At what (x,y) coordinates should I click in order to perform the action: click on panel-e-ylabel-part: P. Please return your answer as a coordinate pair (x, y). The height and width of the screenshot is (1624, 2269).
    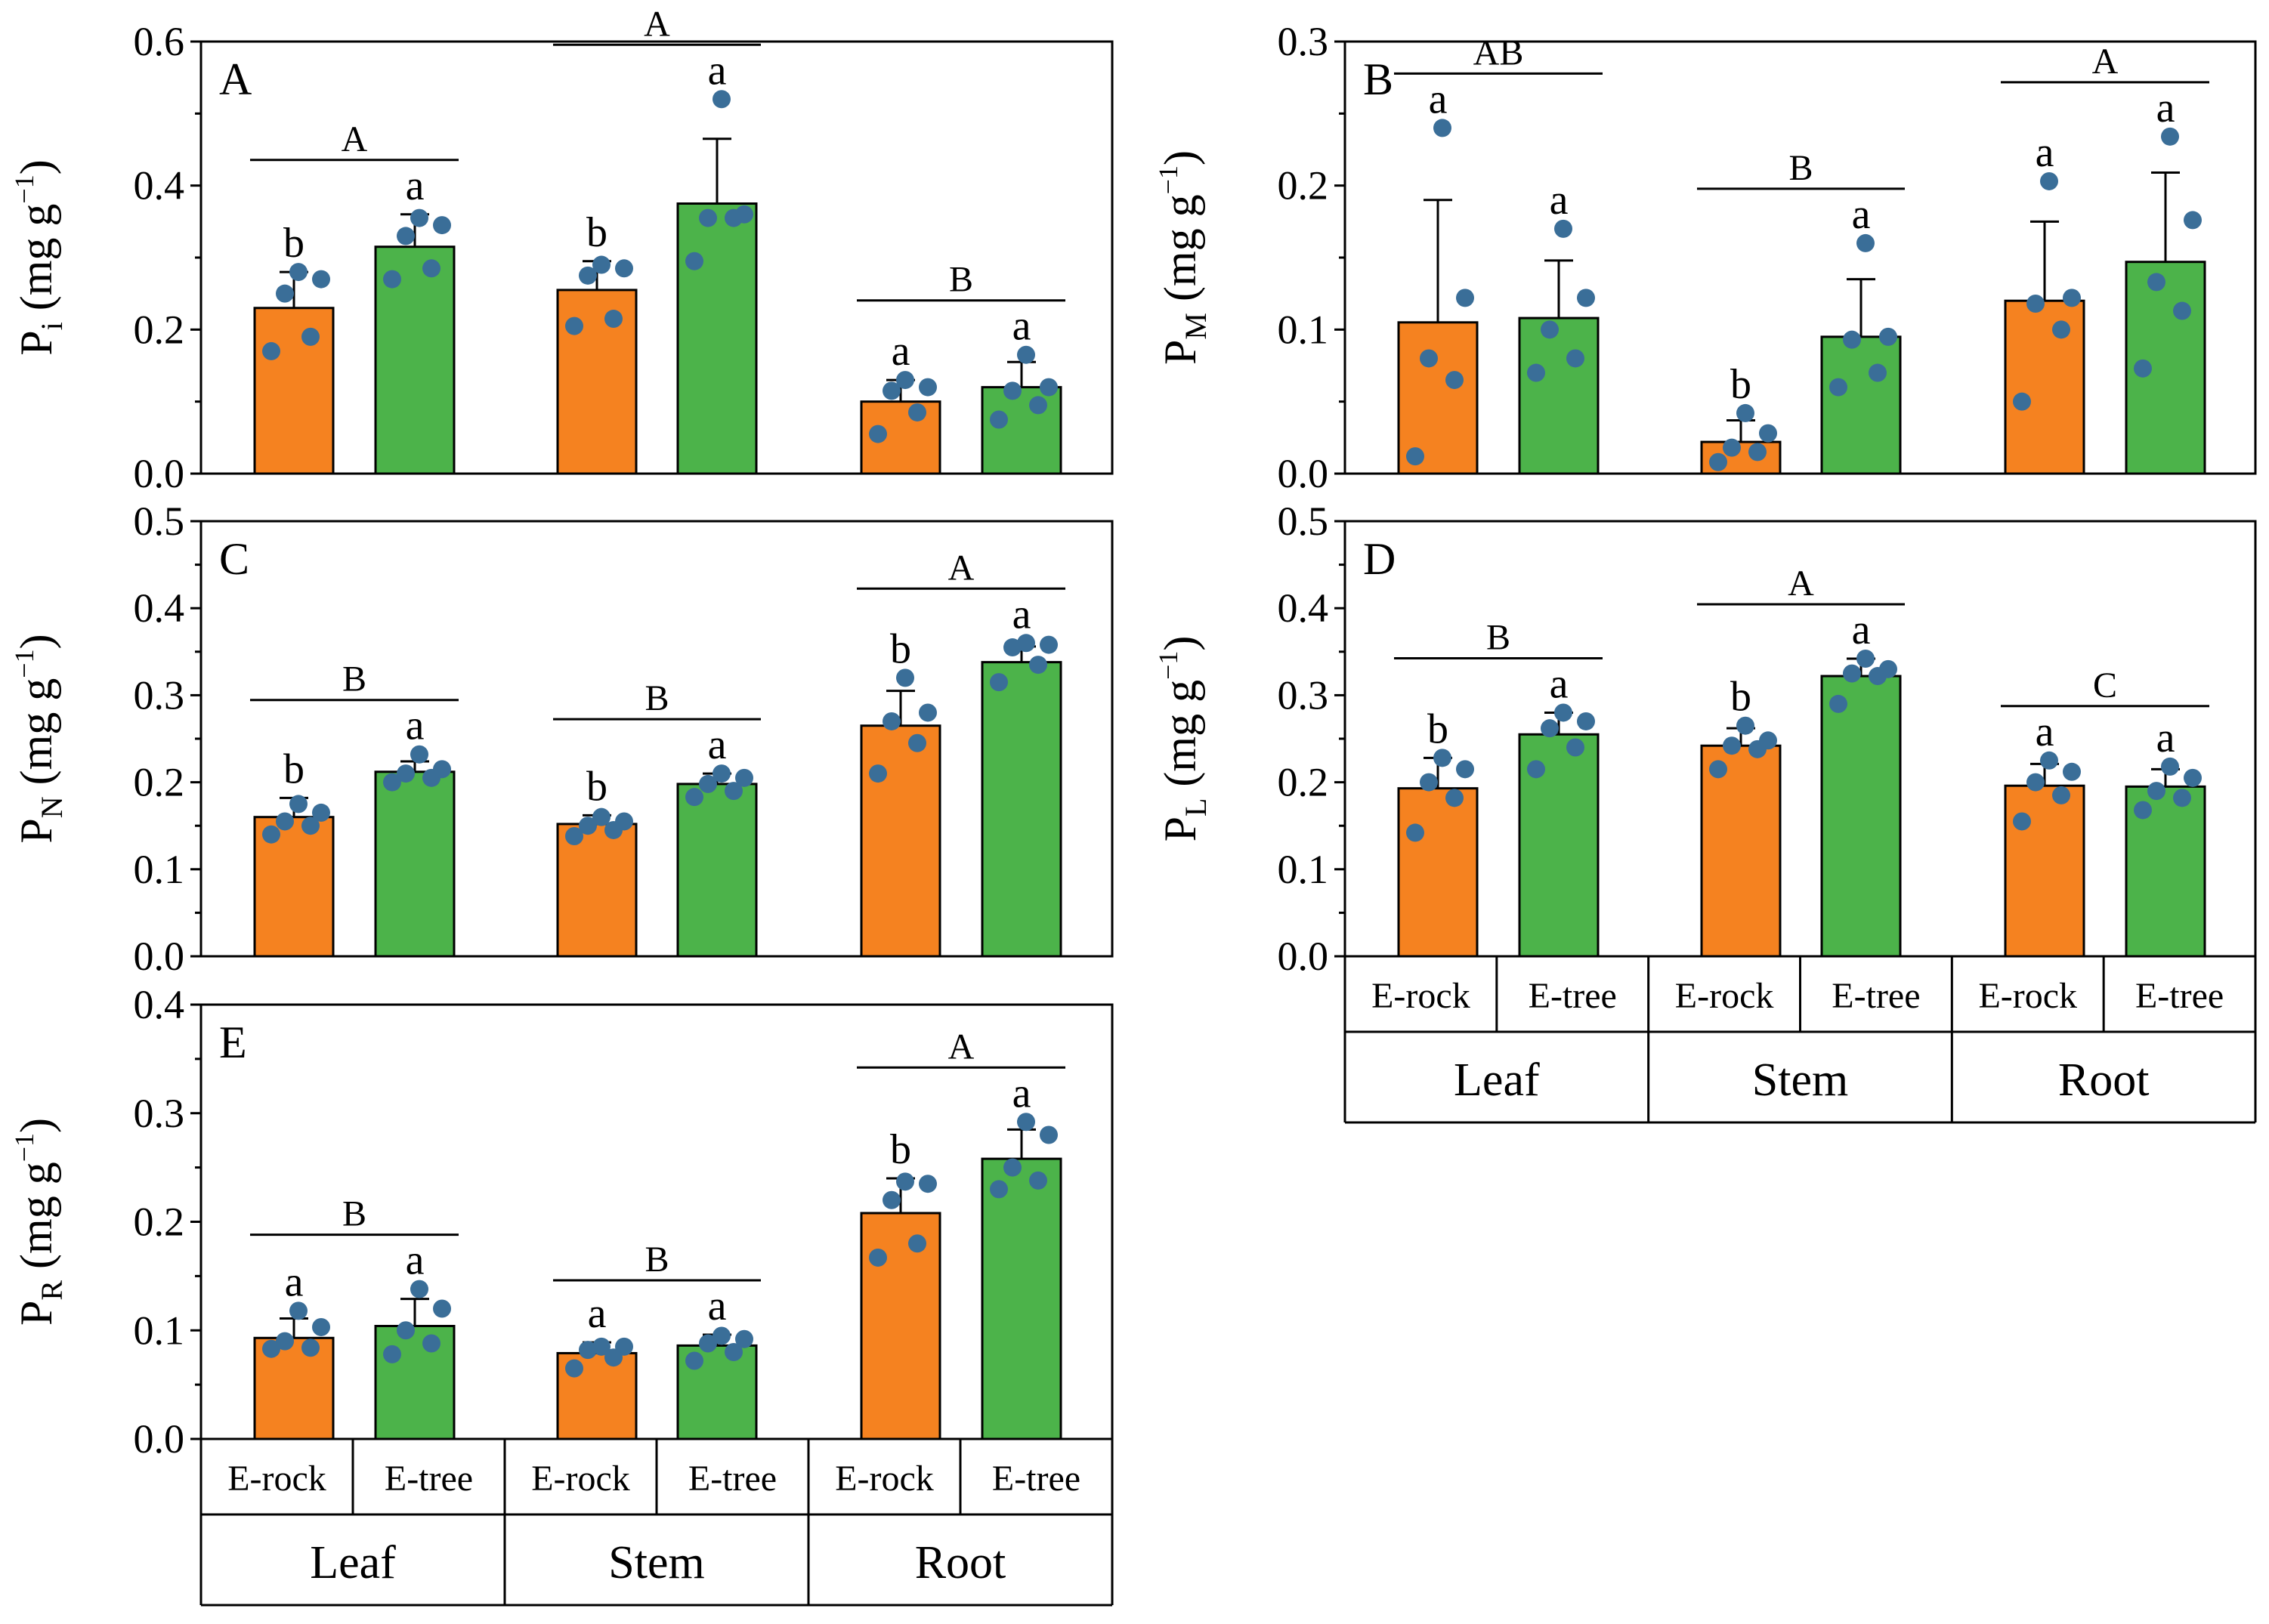
    Looking at the image, I should click on (36, 1313).